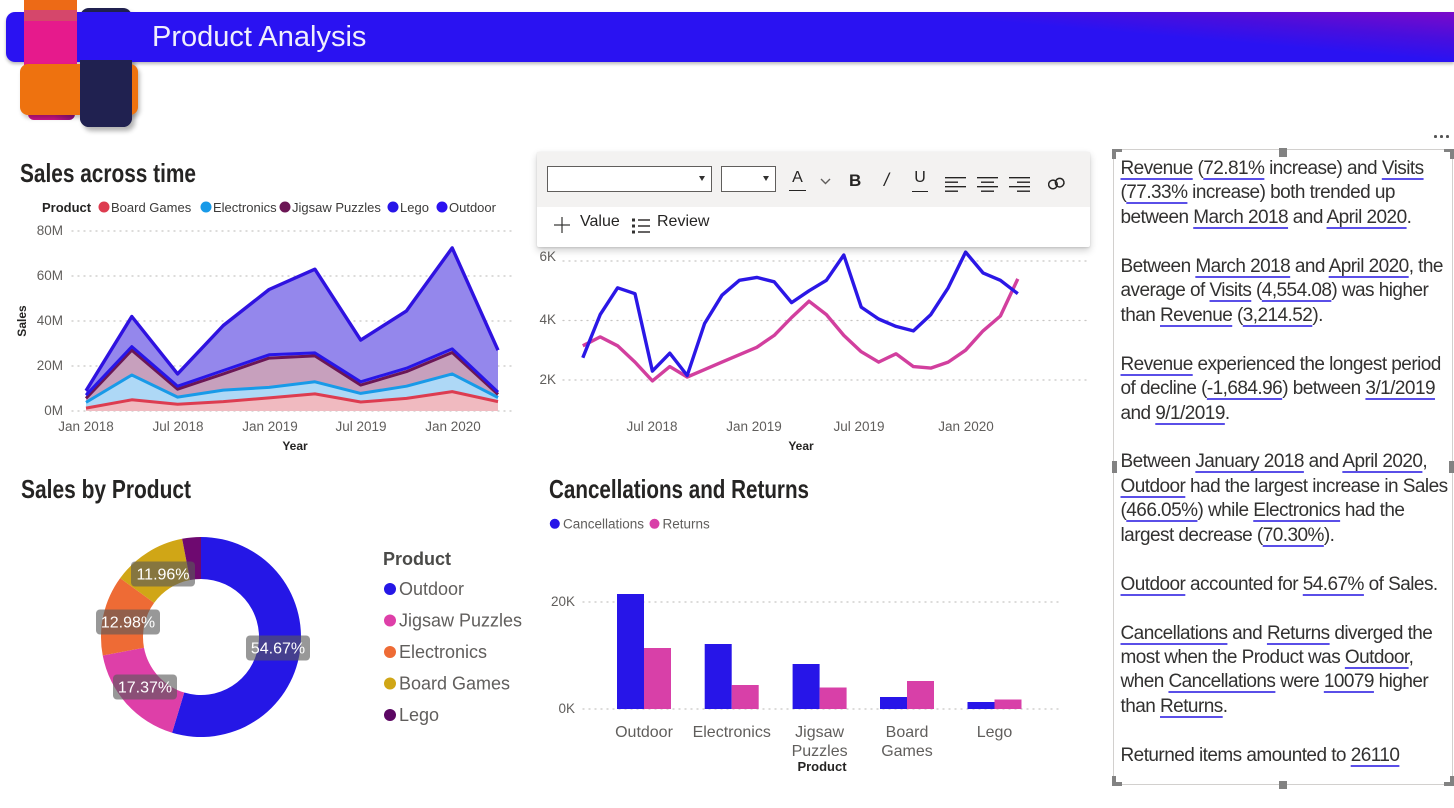  What do you see at coordinates (679, 489) in the screenshot?
I see `svg-text: Cancellations and Returns` at bounding box center [679, 489].